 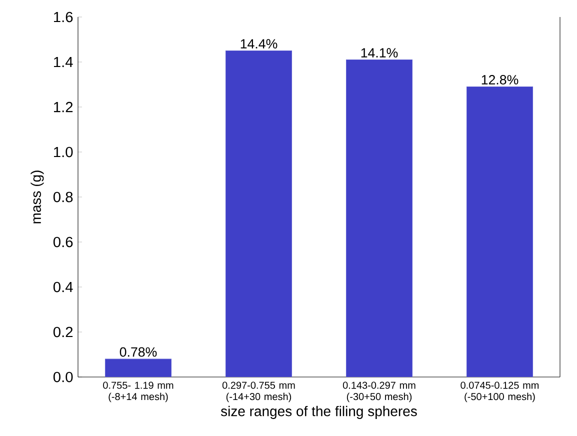 I want to click on annotation: 0.78%, so click(x=138, y=352).